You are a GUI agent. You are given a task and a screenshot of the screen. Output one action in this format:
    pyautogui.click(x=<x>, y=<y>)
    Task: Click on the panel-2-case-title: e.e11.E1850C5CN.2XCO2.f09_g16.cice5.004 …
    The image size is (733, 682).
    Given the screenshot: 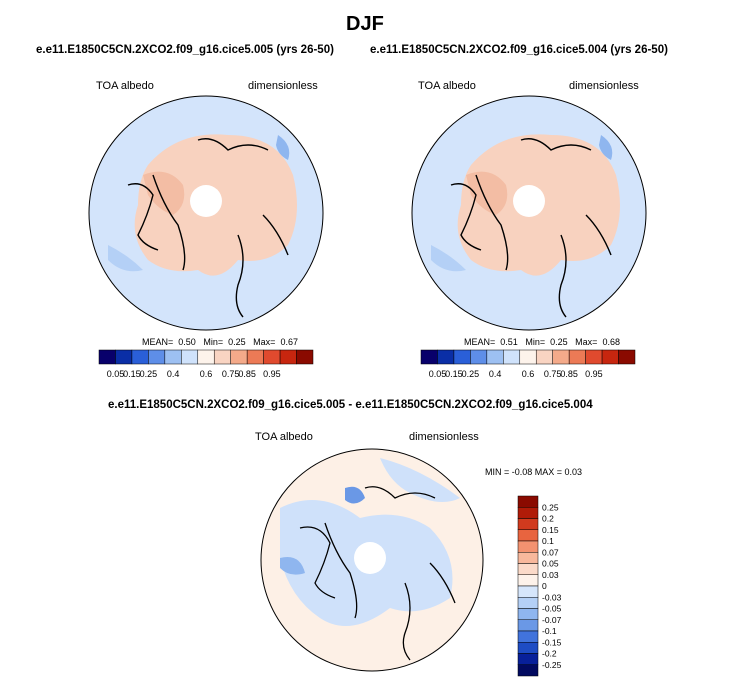 What is the action you would take?
    pyautogui.click(x=519, y=50)
    